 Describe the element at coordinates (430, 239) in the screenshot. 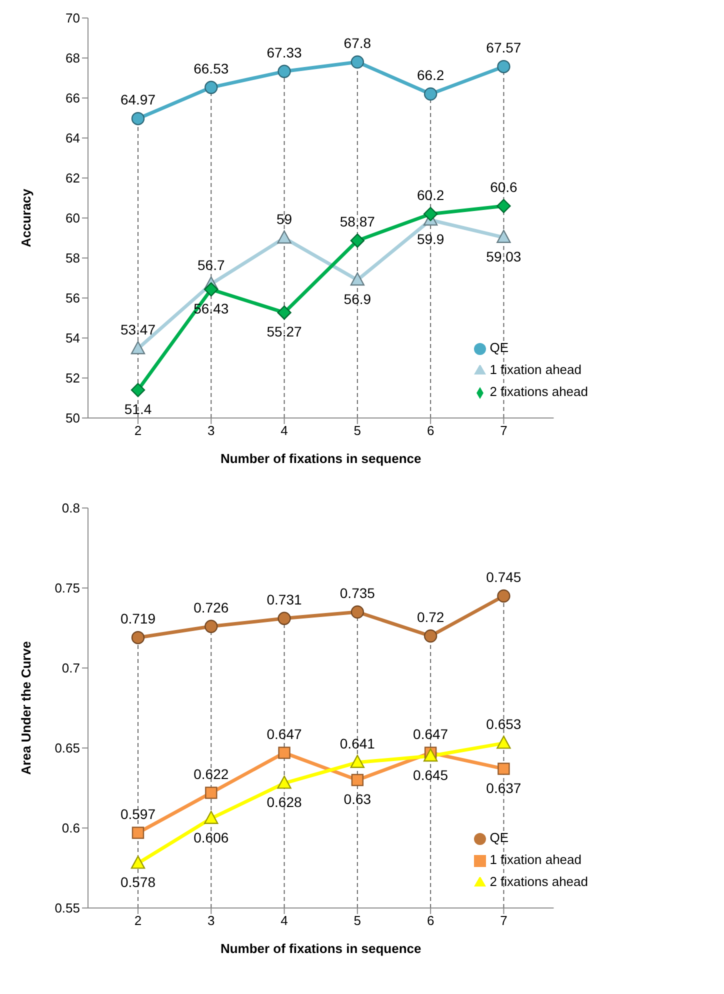

I see `data-label: 59.9` at that location.